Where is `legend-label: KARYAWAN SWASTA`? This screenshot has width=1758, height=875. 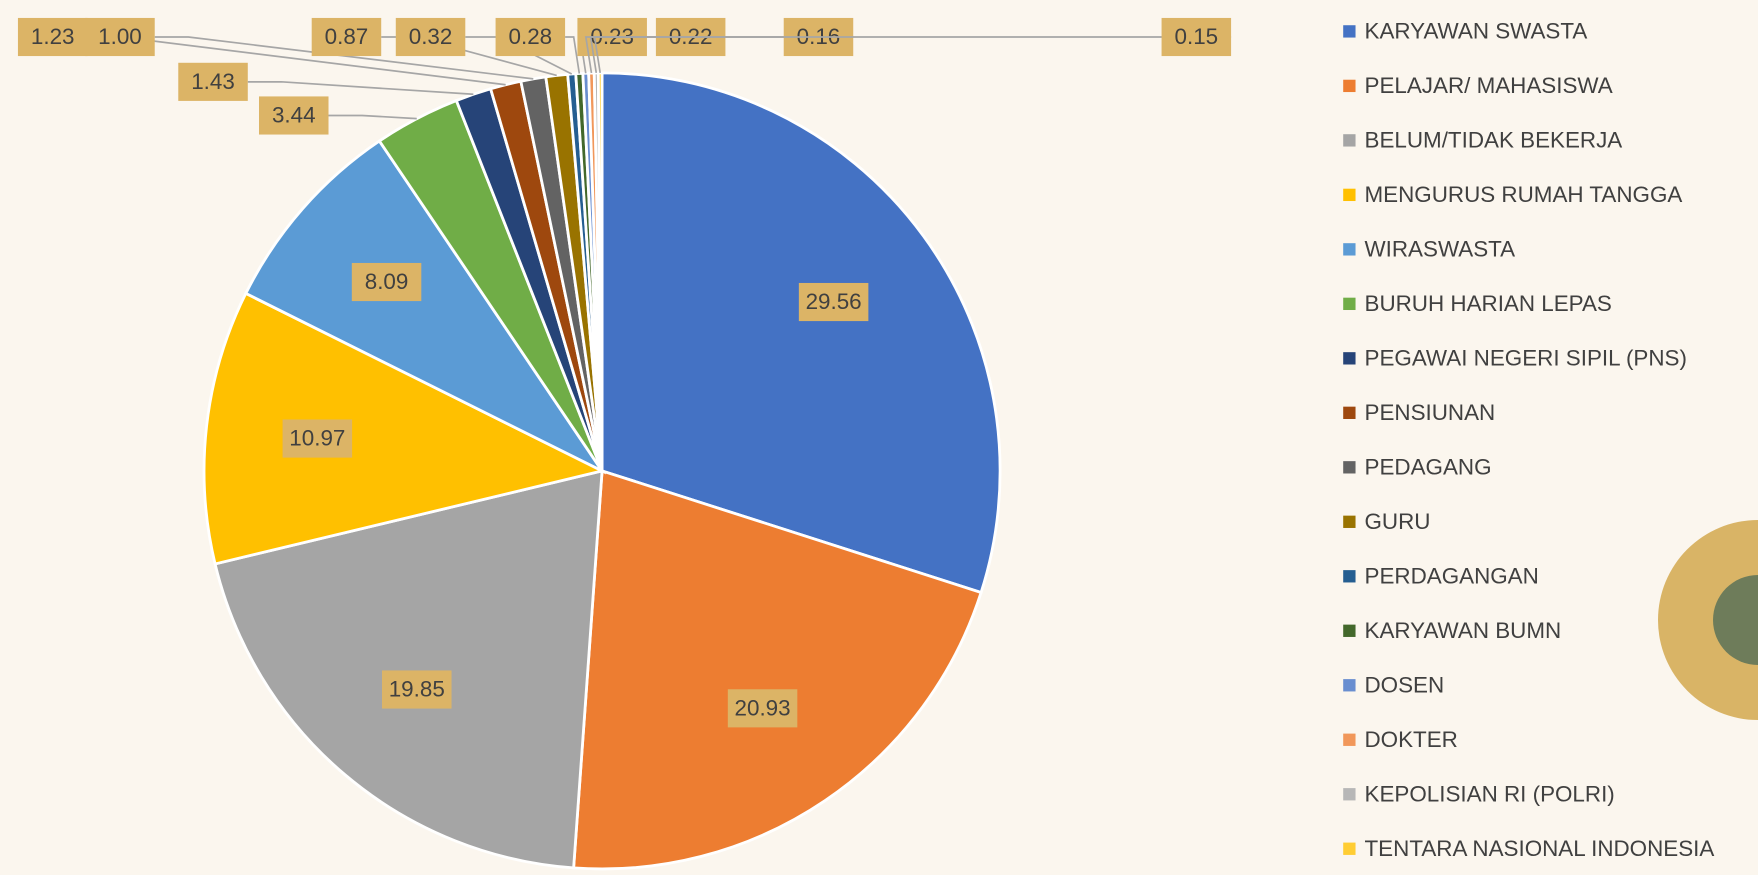 legend-label: KARYAWAN SWASTA is located at coordinates (1476, 30).